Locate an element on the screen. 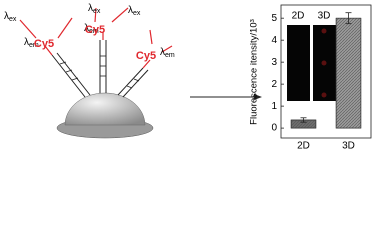 This screenshot has height=240, width=378. inset-label: 2D is located at coordinates (298, 16).